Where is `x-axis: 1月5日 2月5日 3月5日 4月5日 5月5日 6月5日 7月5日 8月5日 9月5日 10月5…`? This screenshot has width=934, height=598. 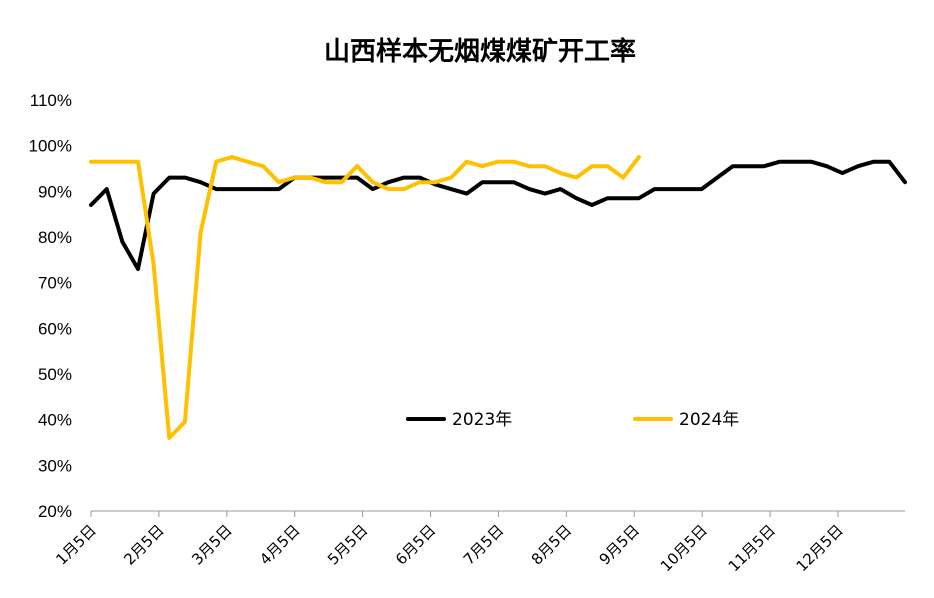
x-axis: 1月5日 2月5日 3月5日 4月5日 5月5日 6月5日 7月5日 8月5日 9月5日 10月5… is located at coordinates (478, 542).